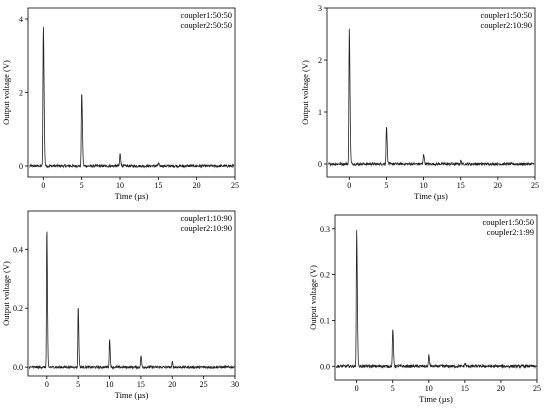 The height and width of the screenshot is (408, 550). Describe the element at coordinates (320, 112) in the screenshot. I see `y-tick-label: 1` at that location.